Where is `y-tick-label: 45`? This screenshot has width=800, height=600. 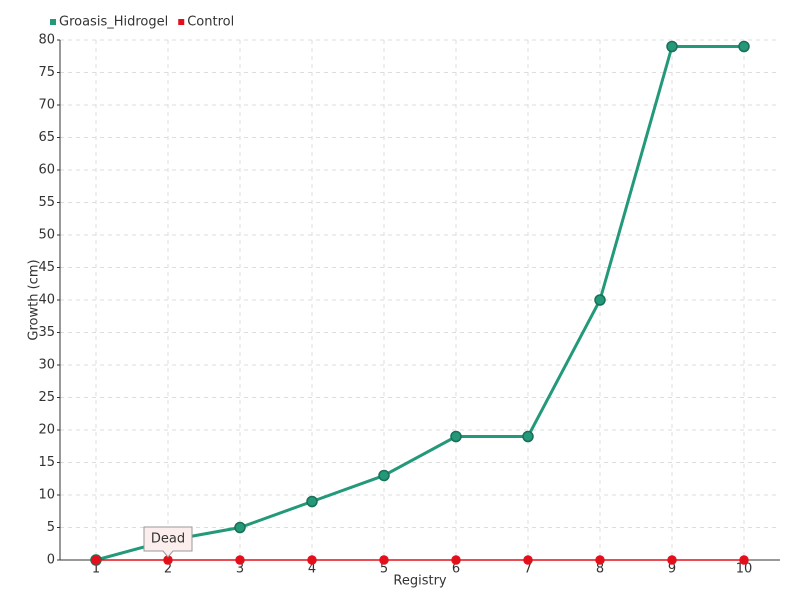
y-tick-label: 45 is located at coordinates (46, 267).